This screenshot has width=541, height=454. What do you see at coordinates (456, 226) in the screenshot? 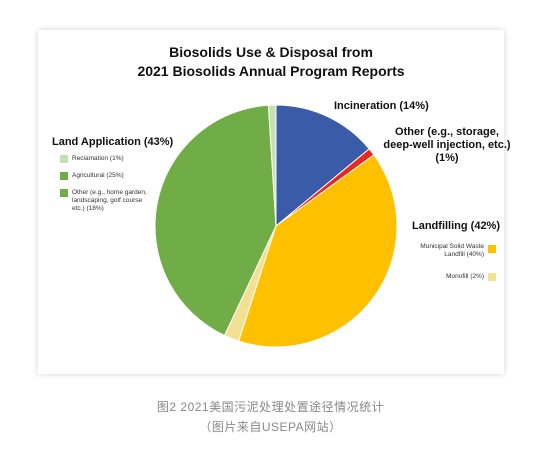
I see `landfilling-title: Landfilling (42%)` at bounding box center [456, 226].